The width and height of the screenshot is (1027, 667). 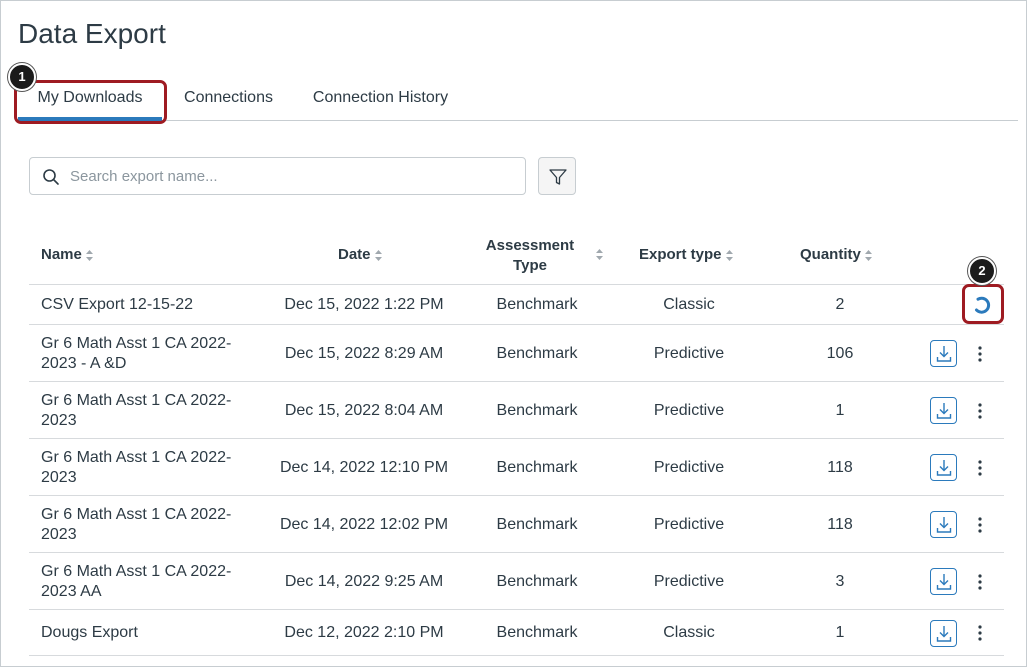 What do you see at coordinates (364, 353) in the screenshot?
I see `row-date: Dec 15, 2022 8:29 AM` at bounding box center [364, 353].